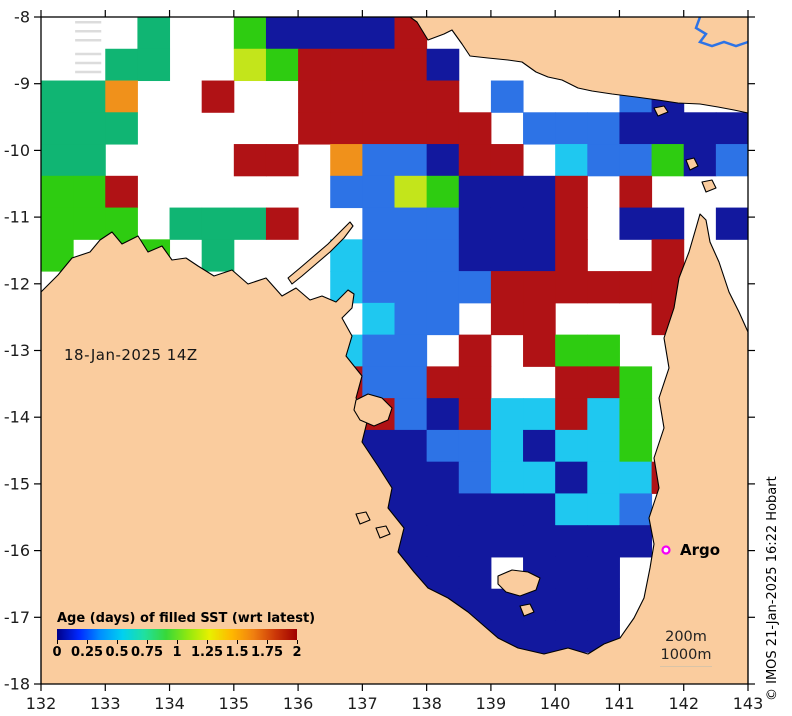  Describe the element at coordinates (57, 652) in the screenshot. I see `legend-tick-label: 0` at that location.